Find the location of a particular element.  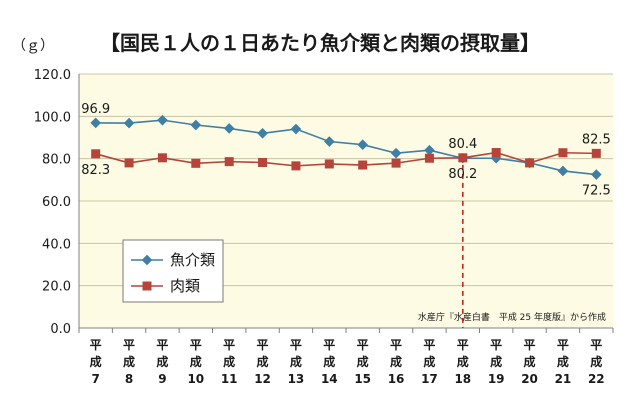

x-tick-label: 8 is located at coordinates (129, 379).